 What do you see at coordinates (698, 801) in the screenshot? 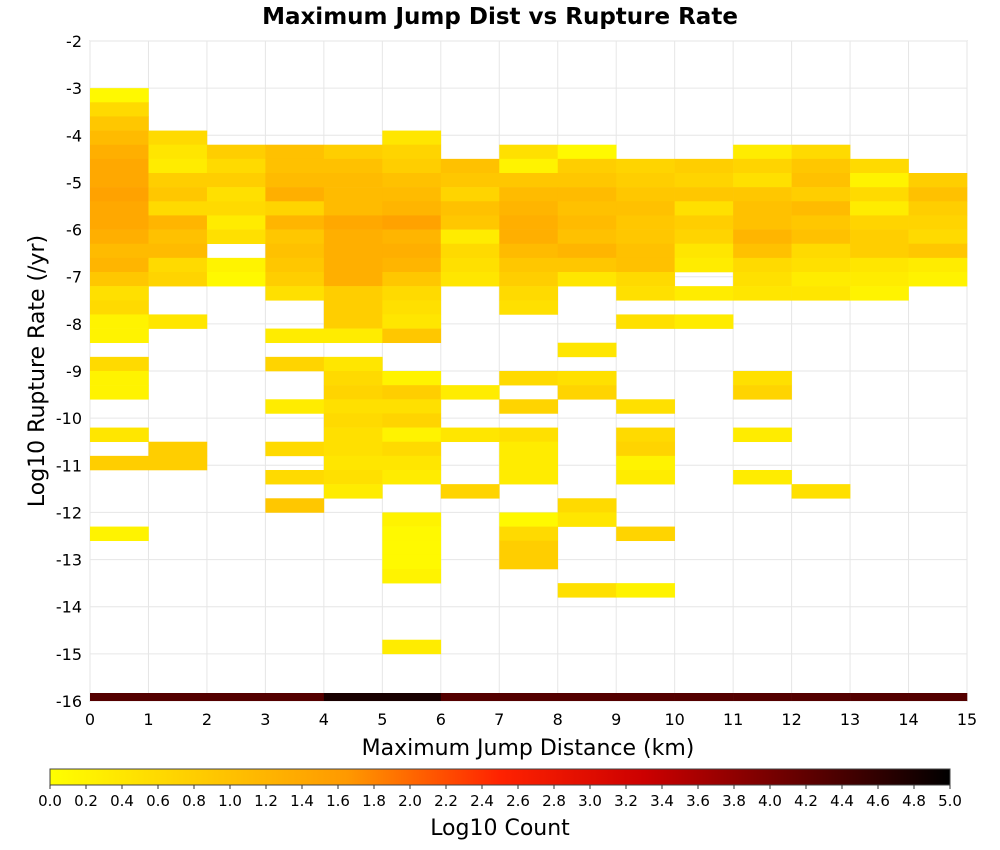
I see `colorbar-tick-label-18: 3.6` at bounding box center [698, 801].